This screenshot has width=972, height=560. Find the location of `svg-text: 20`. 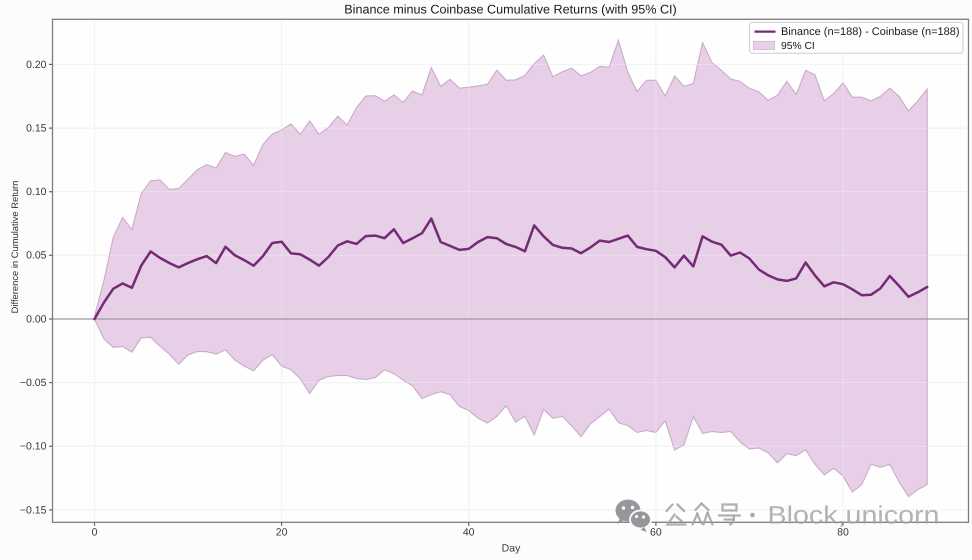

svg-text: 20 is located at coordinates (282, 533).